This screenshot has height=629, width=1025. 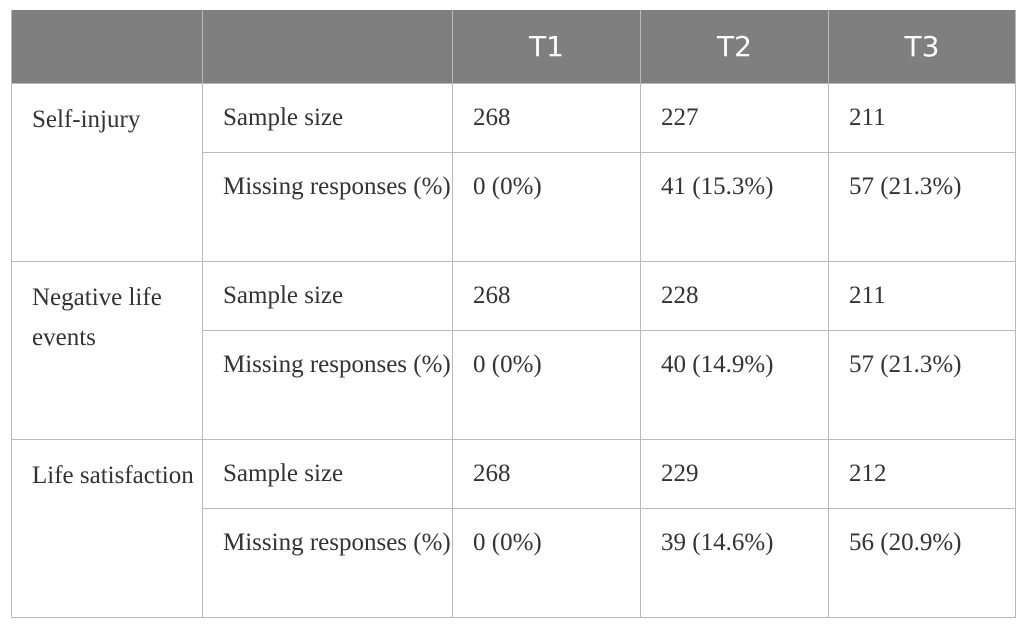 I want to click on group-label-cell: Negative life events, so click(x=107, y=350).